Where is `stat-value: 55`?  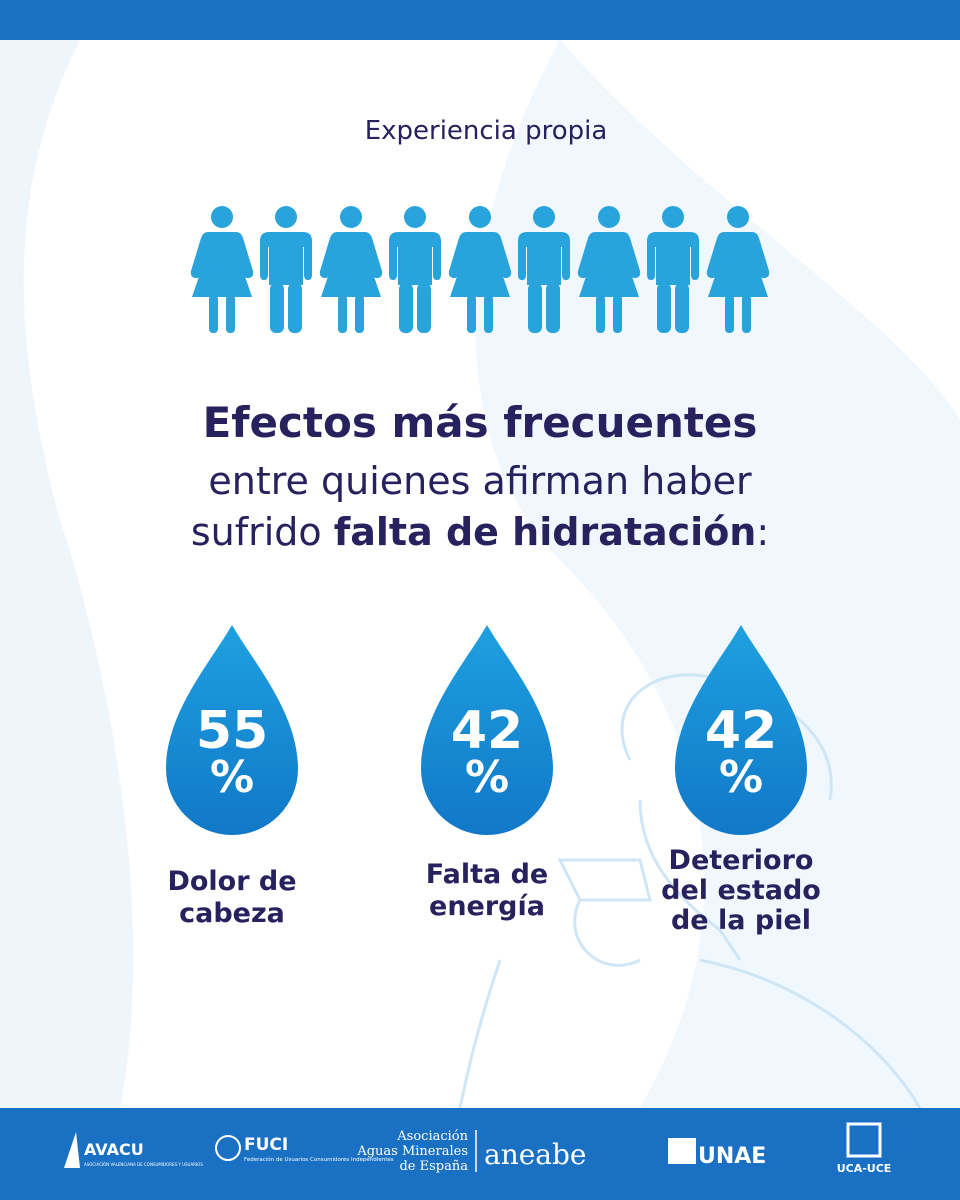
stat-value: 55 is located at coordinates (232, 731).